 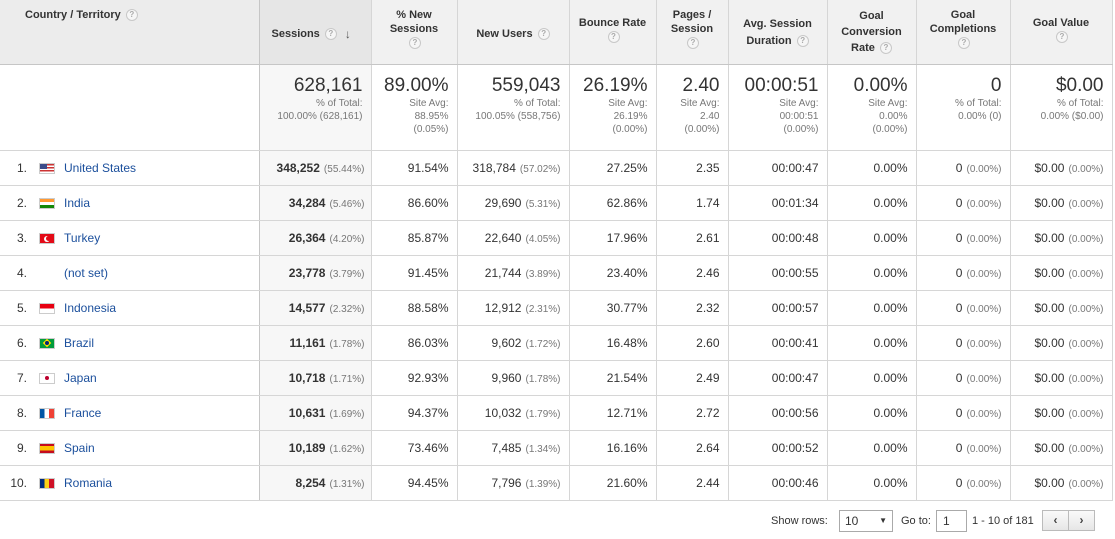 What do you see at coordinates (428, 202) in the screenshot?
I see `pct-new-sessions-value: 86.60%` at bounding box center [428, 202].